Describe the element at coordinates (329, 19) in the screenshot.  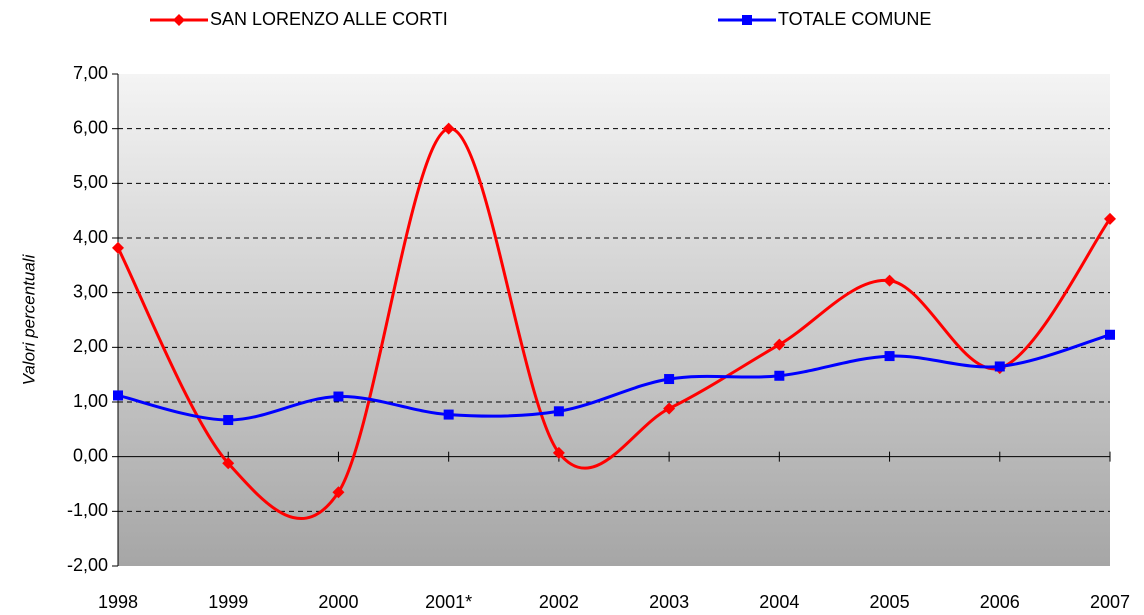
I see `legend-label: SAN LORENZO ALLE CORTI` at that location.